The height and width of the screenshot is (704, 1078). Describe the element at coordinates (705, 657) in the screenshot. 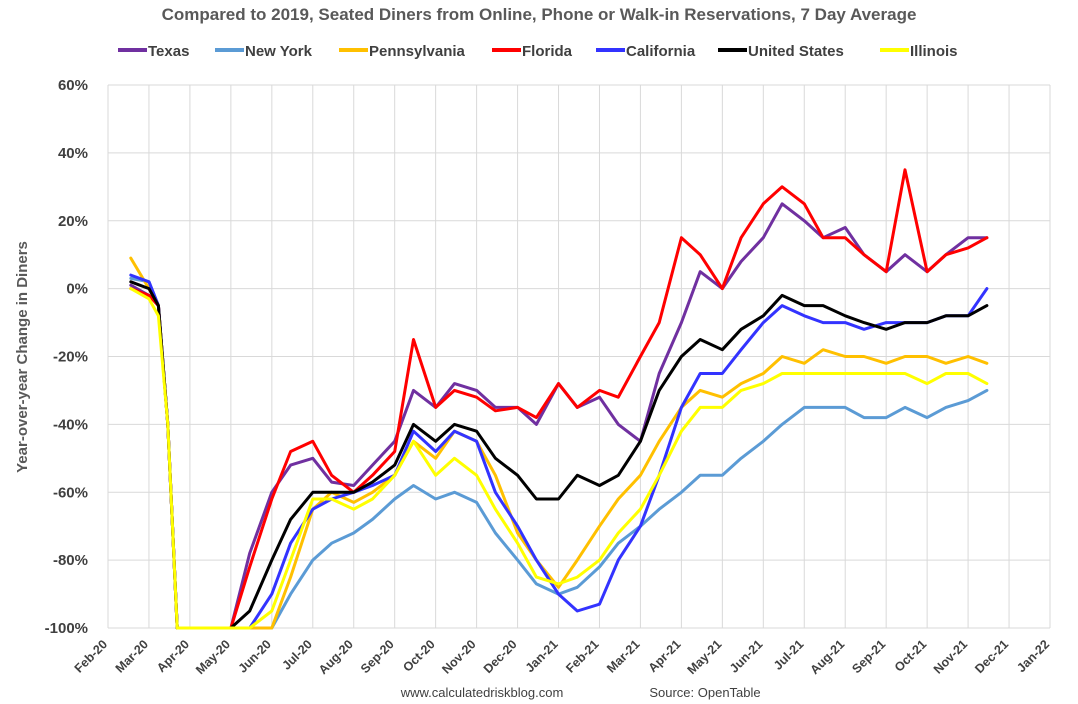

I see `x-tick-label: May-21` at that location.